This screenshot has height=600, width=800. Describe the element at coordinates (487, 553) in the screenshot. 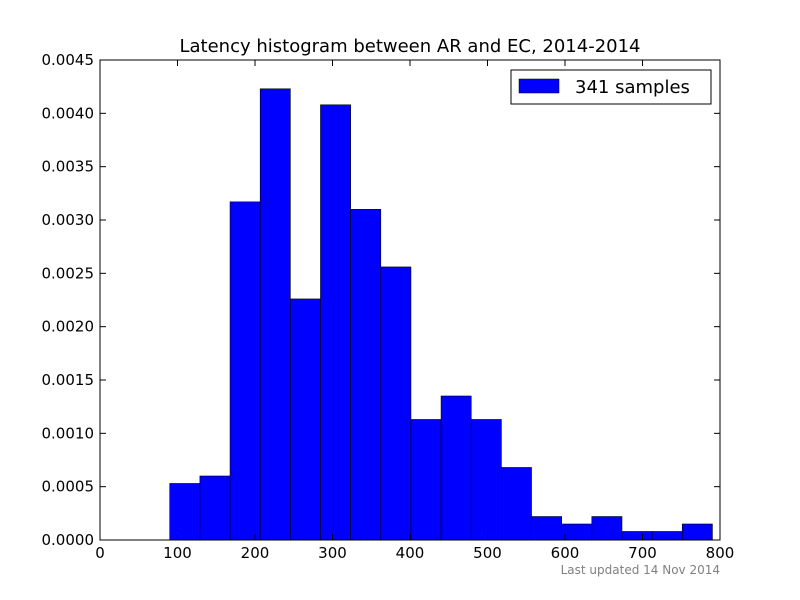

I see `x-tick-label: 500` at that location.